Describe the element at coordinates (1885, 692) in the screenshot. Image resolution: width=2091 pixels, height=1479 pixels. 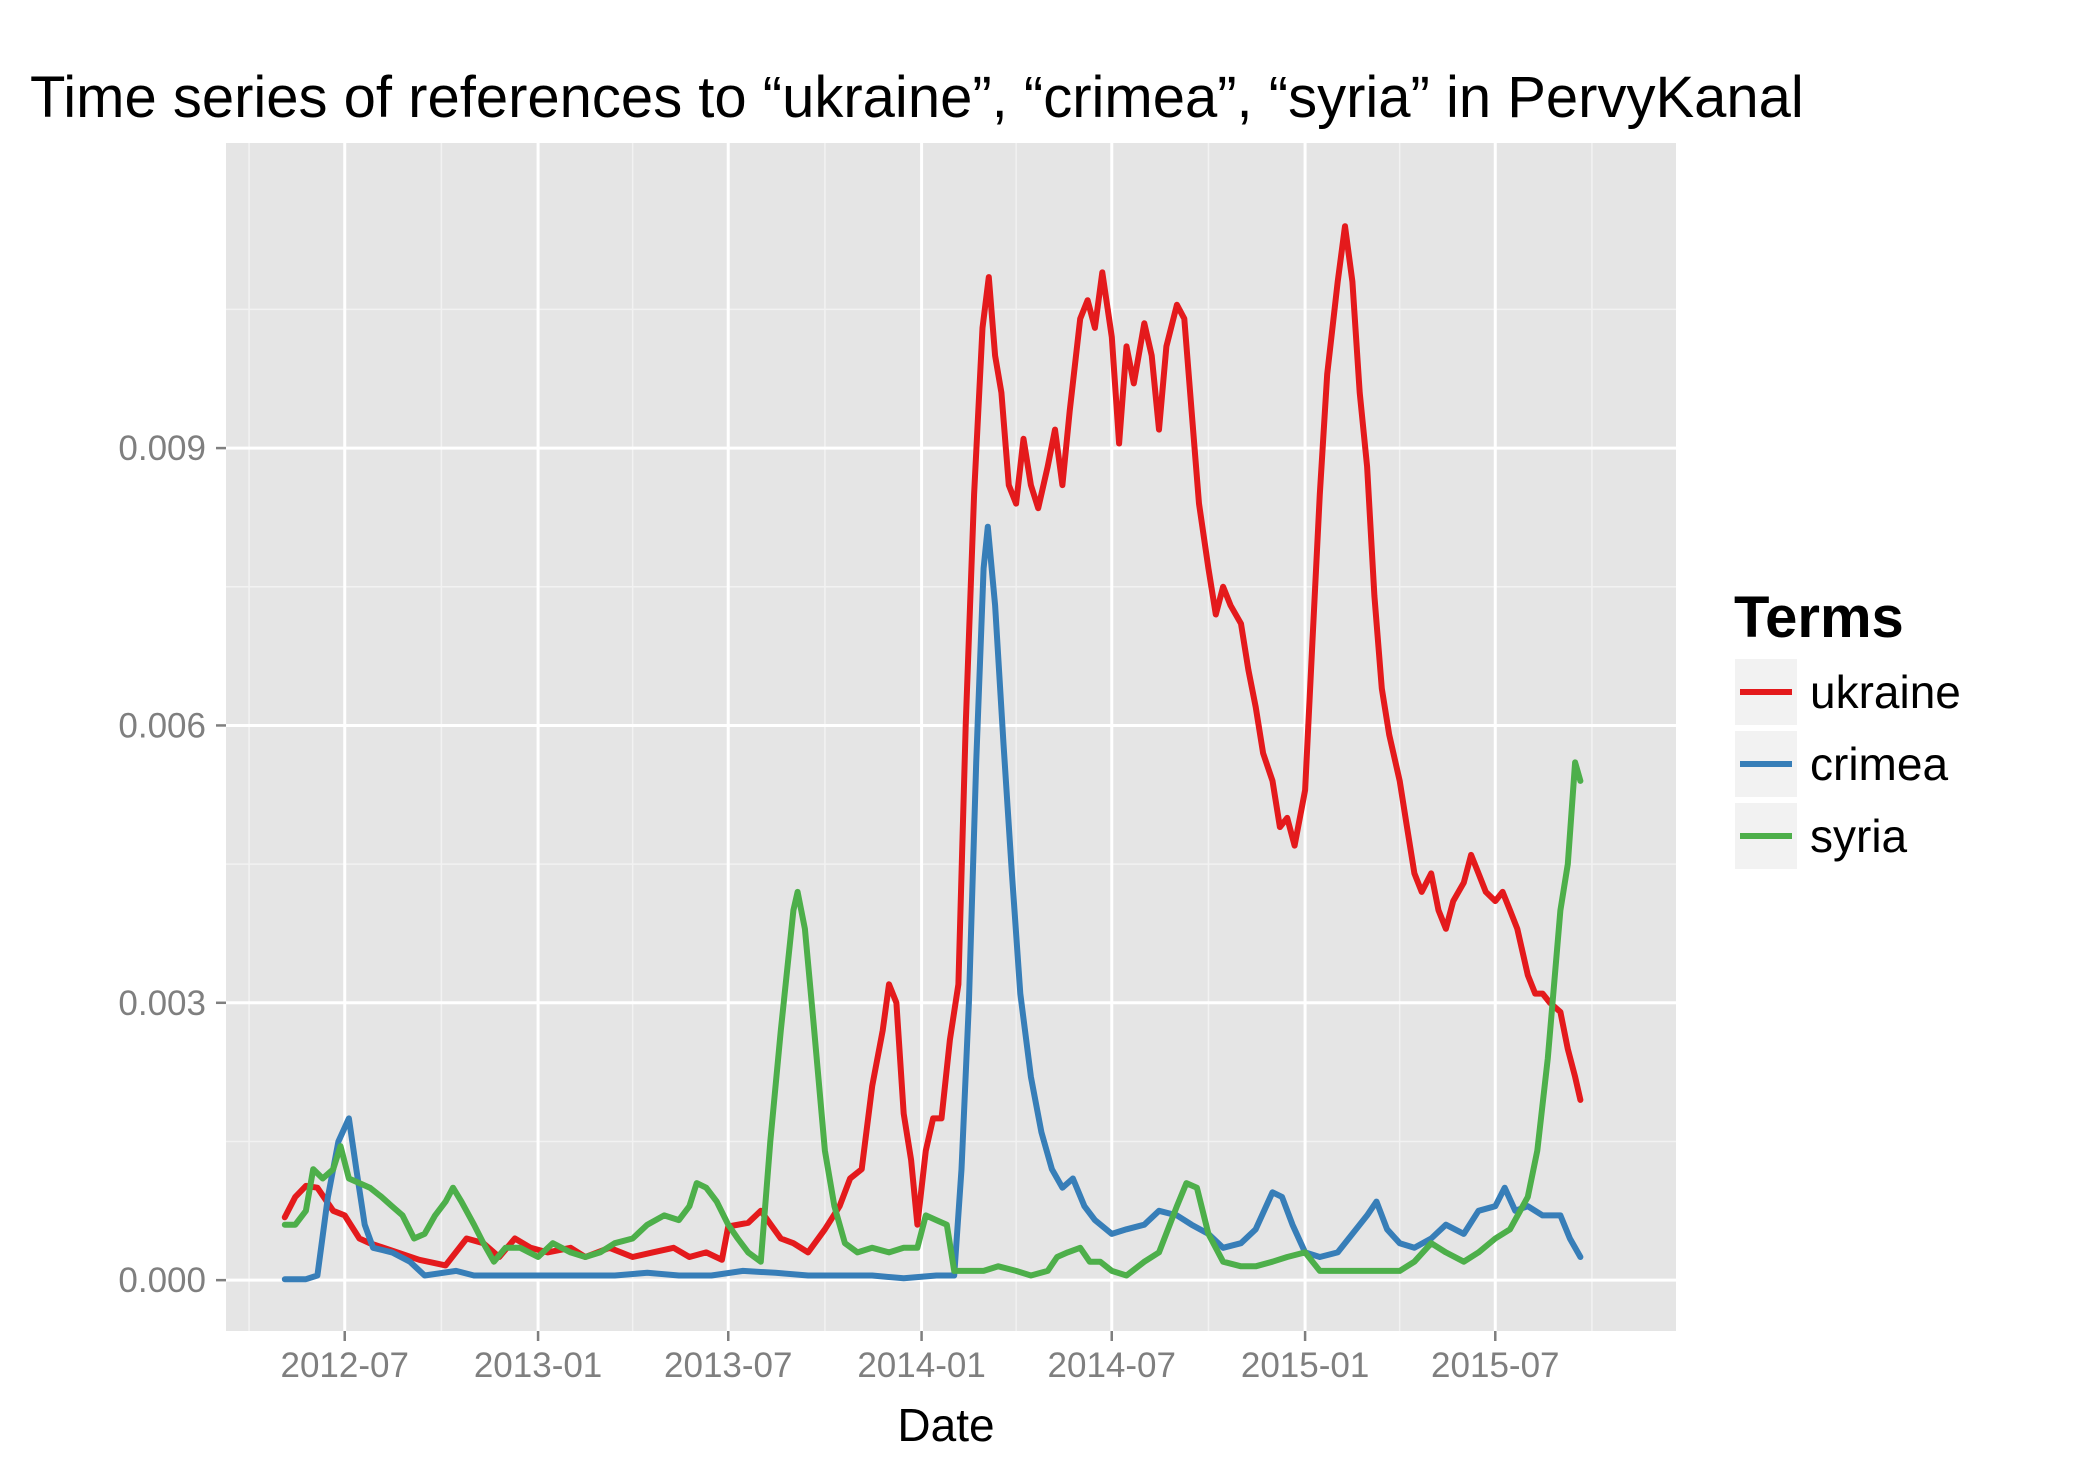
I see `legend-label-ukraine: ukraine` at that location.